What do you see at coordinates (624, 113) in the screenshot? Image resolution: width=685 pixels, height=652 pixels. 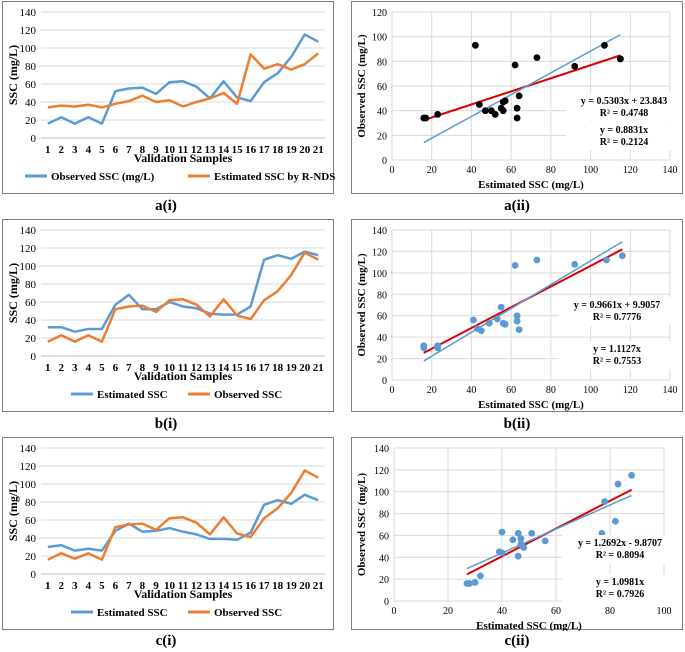 I see `trend-r-squared: R² = 0.4748` at bounding box center [624, 113].